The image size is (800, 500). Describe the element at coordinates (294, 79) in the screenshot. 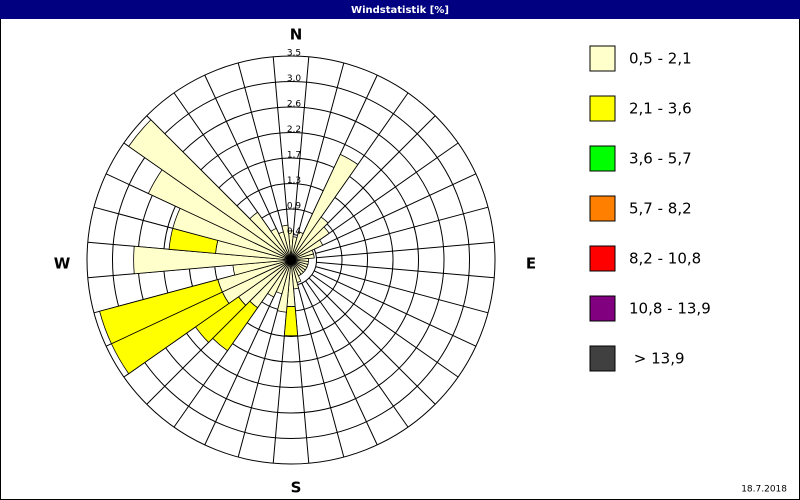

I see `y-tick-label: 3,0` at that location.